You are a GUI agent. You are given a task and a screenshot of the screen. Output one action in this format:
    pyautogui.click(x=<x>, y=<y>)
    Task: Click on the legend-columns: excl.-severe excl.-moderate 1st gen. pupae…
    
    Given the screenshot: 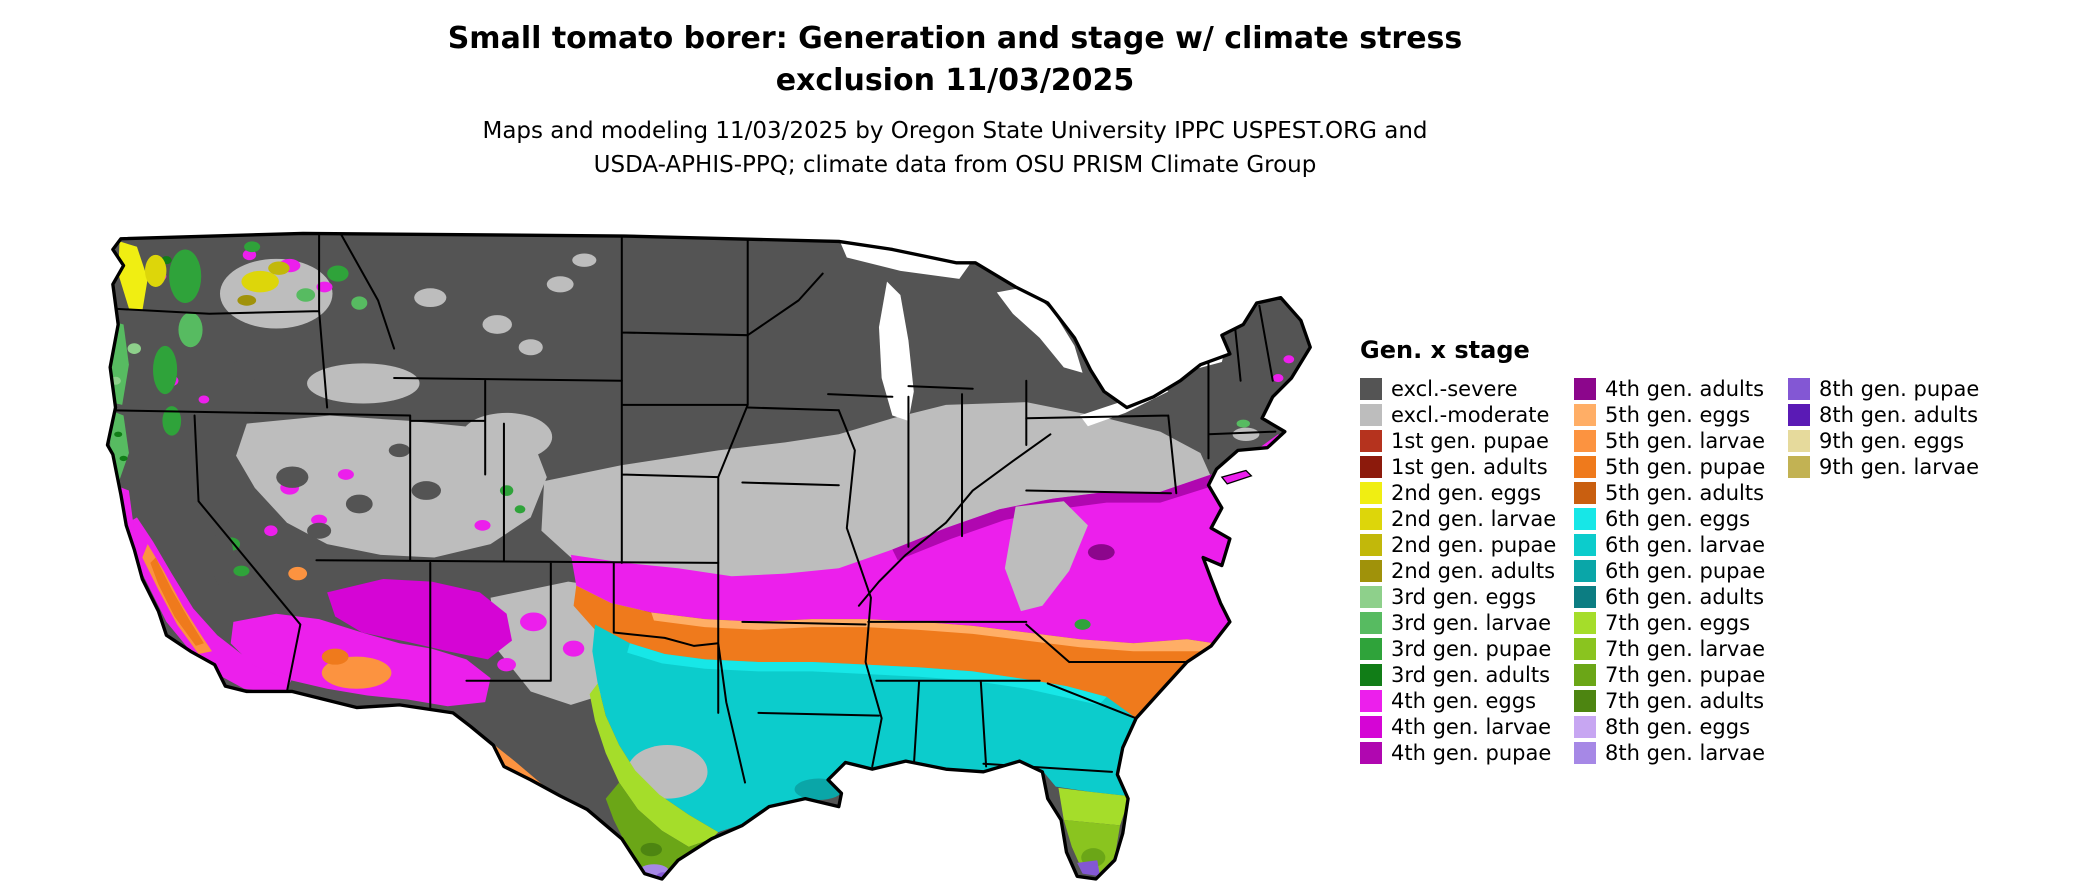 What is the action you would take?
    pyautogui.click(x=1681, y=571)
    